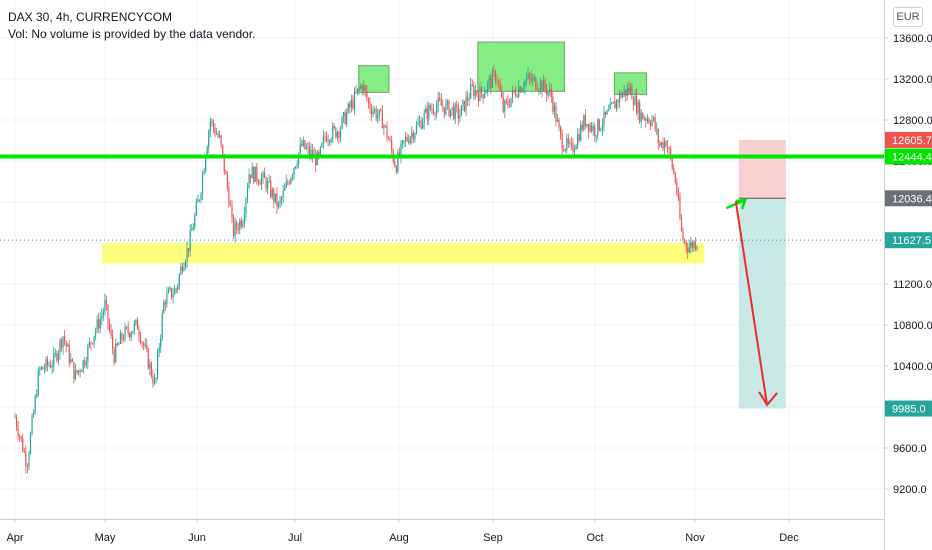 The width and height of the screenshot is (932, 550). What do you see at coordinates (741, 204) in the screenshot?
I see `up-arrow-head` at bounding box center [741, 204].